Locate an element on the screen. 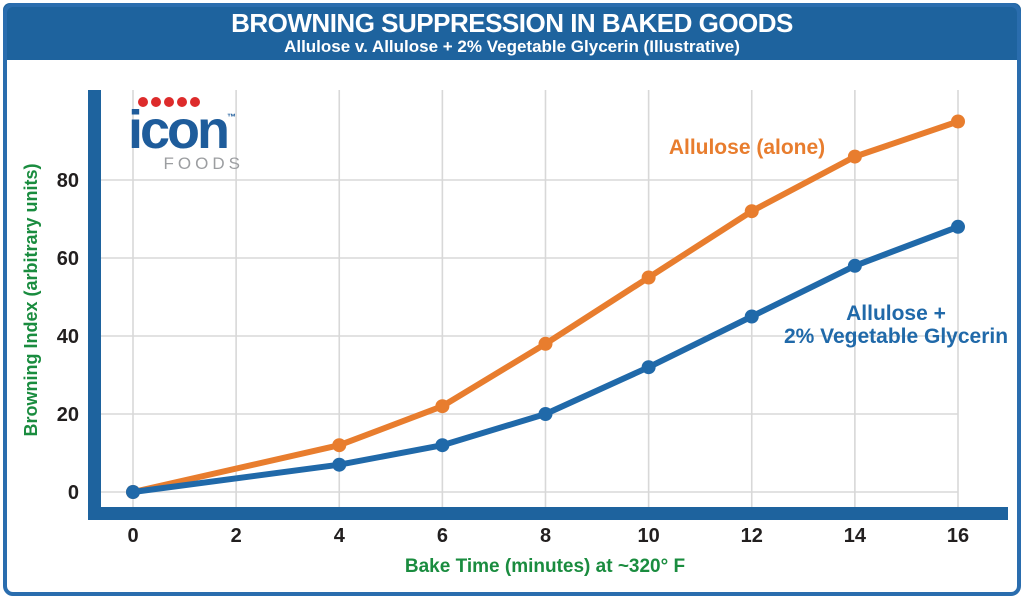 This screenshot has width=1024, height=599. x-tick-label: 14 is located at coordinates (855, 536).